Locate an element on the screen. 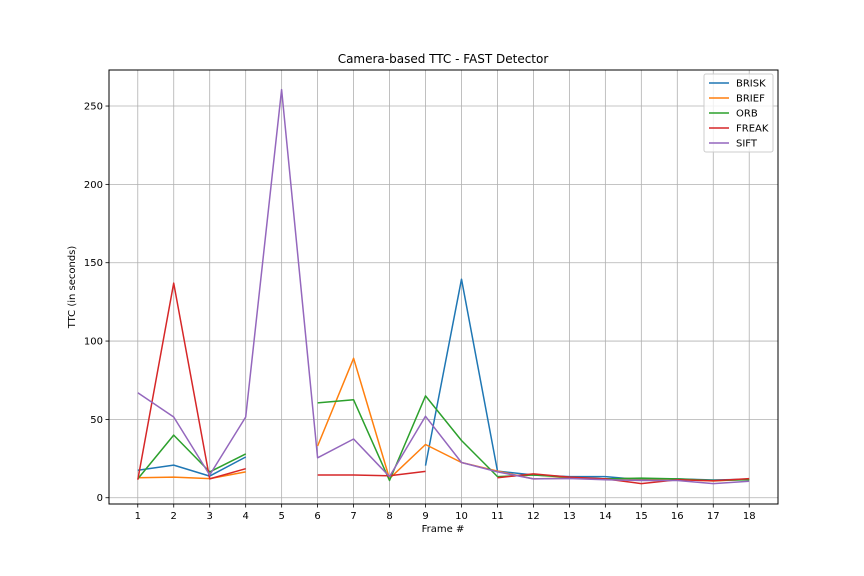  y-tick-label: 0 is located at coordinates (100, 498).